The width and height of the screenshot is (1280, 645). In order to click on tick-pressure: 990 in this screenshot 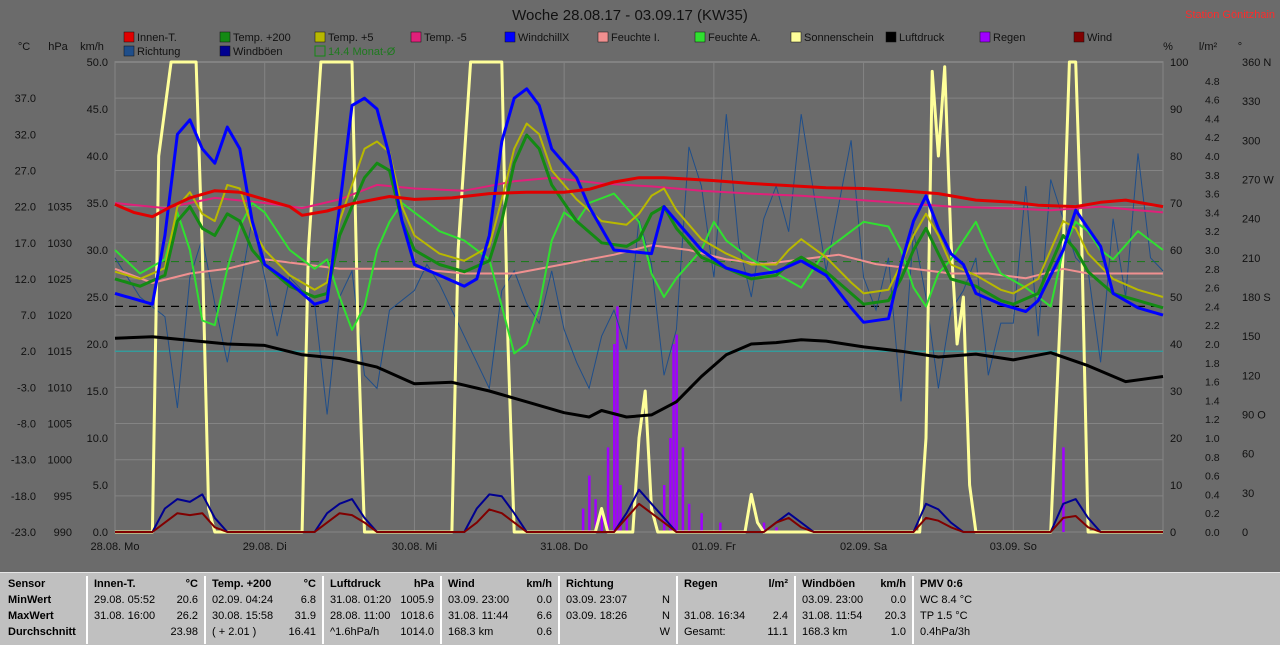, I will do `click(63, 533)`.